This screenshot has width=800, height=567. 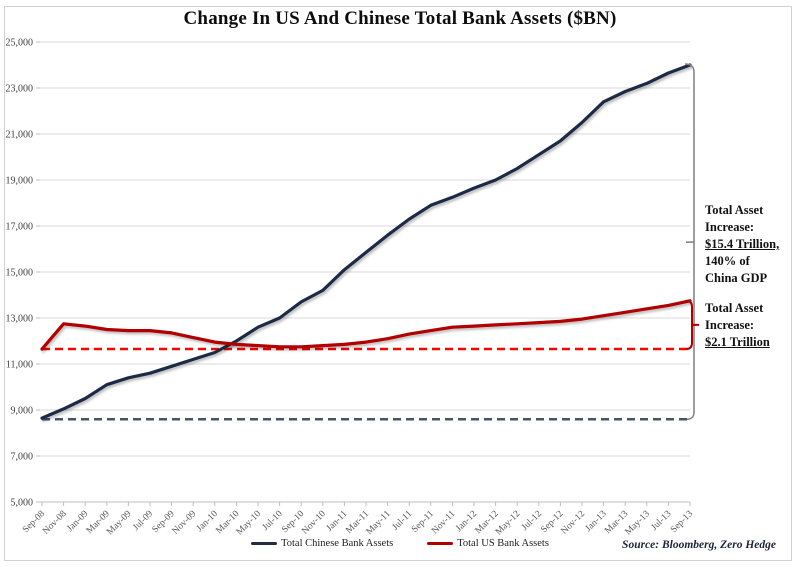 What do you see at coordinates (20, 89) in the screenshot?
I see `y-tick-label: 23,000` at bounding box center [20, 89].